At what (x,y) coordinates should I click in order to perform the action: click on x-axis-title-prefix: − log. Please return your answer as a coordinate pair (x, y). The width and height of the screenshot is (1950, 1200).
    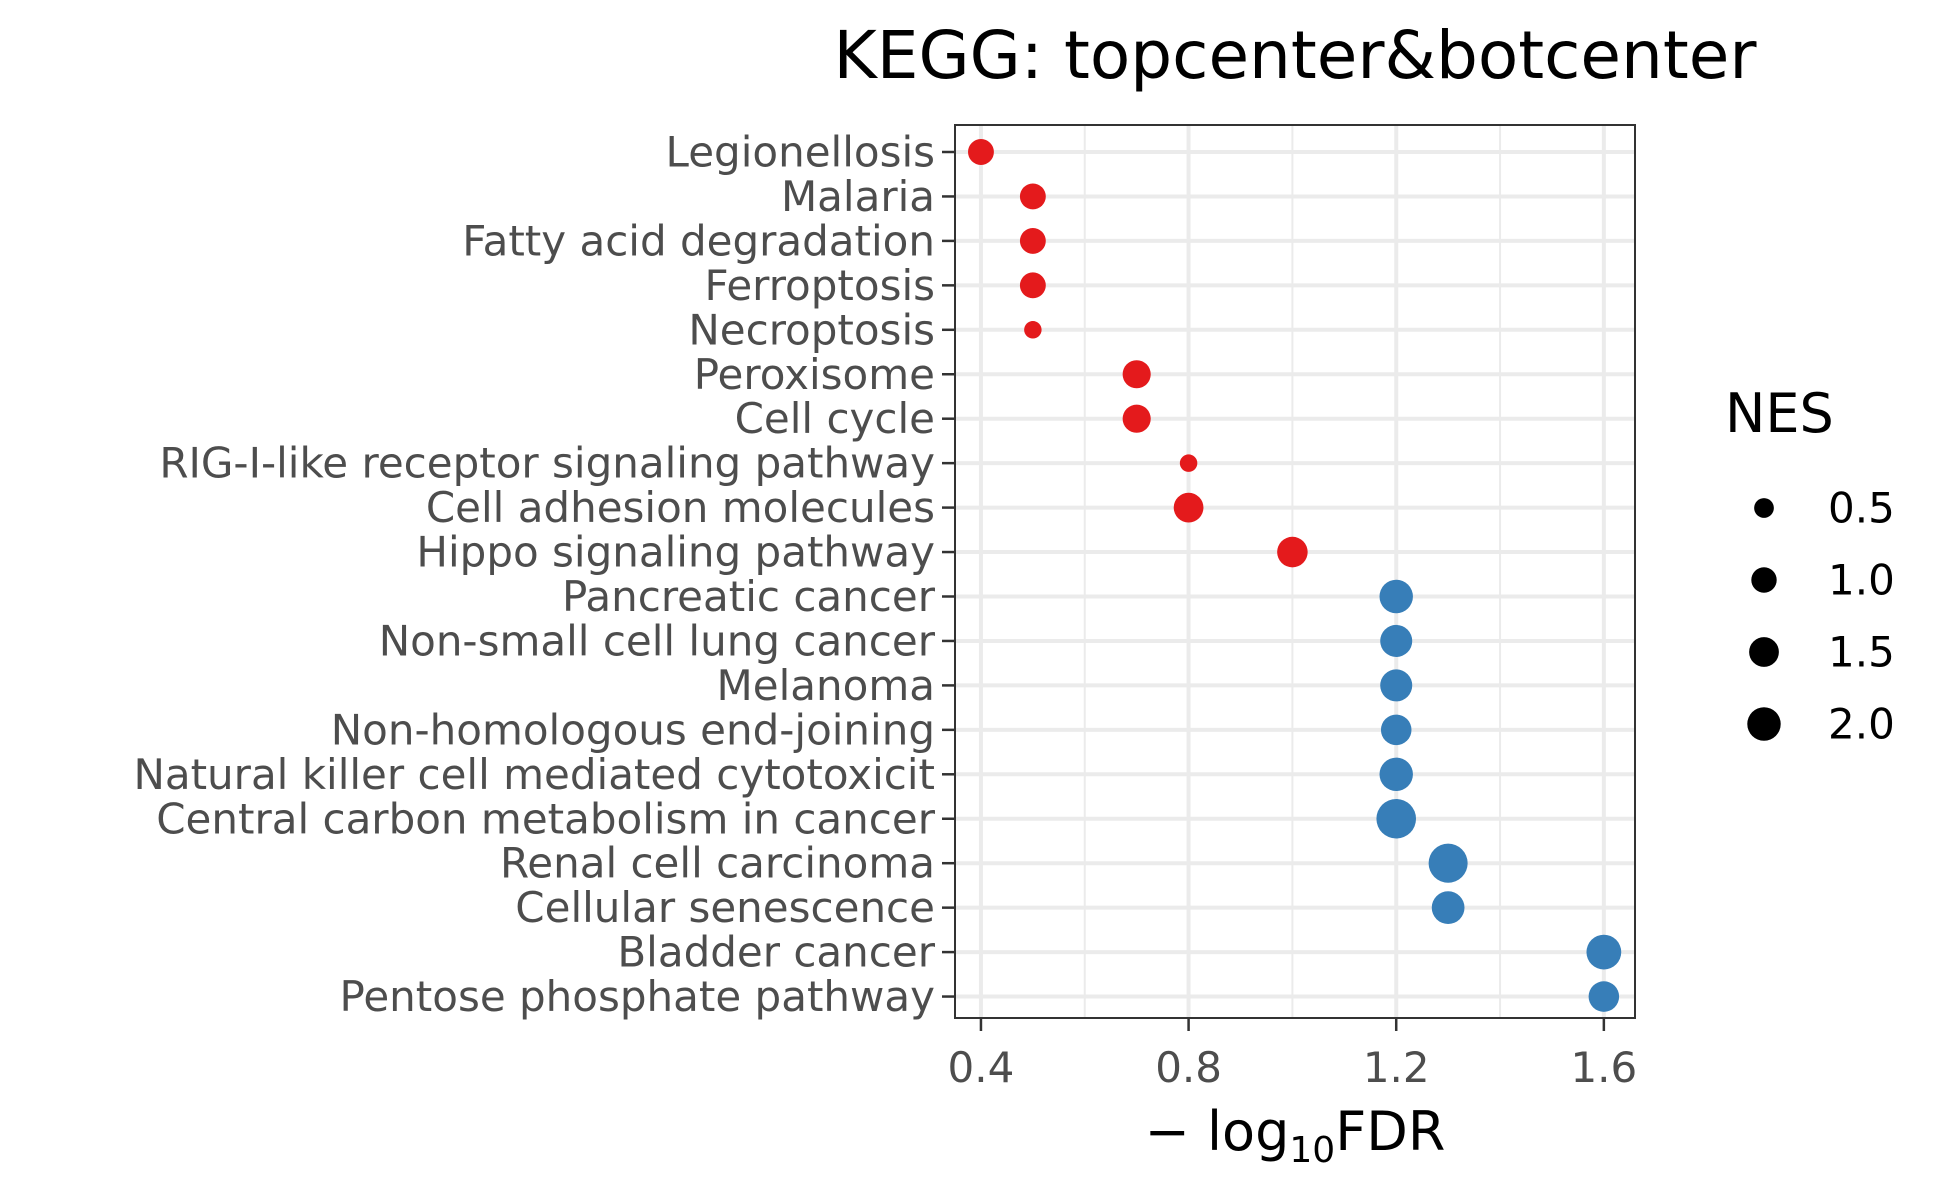
    Looking at the image, I should click on (1217, 1131).